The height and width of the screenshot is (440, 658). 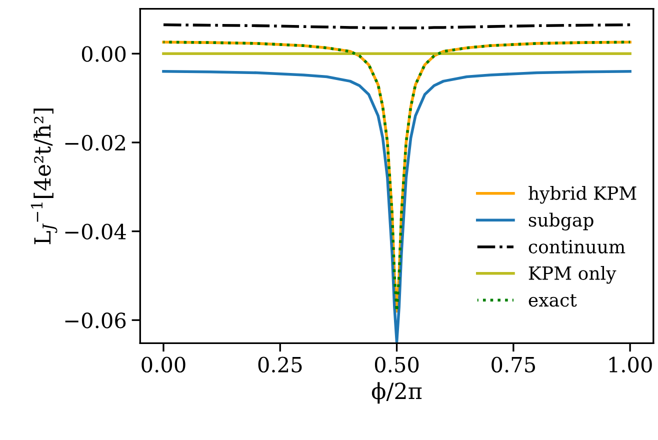 What do you see at coordinates (630, 364) in the screenshot?
I see `x-tick-label: 1.00` at bounding box center [630, 364].